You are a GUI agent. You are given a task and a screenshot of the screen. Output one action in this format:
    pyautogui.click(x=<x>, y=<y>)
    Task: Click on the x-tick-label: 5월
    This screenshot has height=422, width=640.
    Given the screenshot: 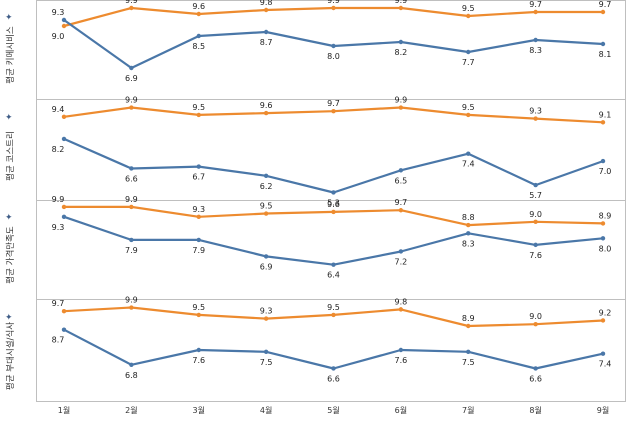 What is the action you would take?
    pyautogui.click(x=333, y=410)
    